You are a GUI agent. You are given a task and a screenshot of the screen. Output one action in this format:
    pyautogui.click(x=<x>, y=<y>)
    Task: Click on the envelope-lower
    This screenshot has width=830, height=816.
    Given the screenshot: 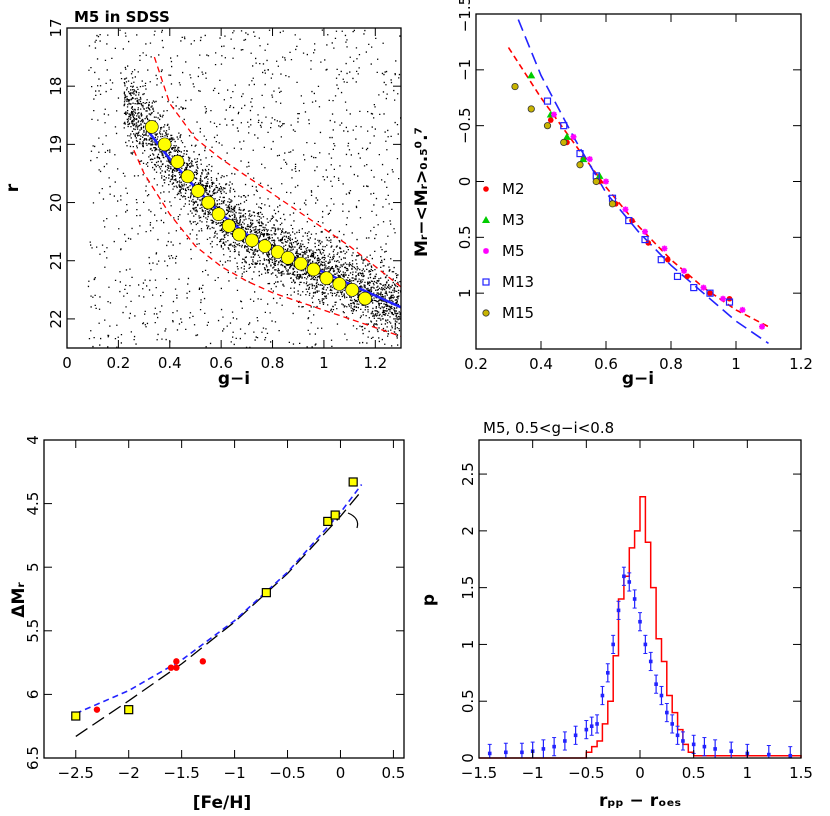 What is the action you would take?
    pyautogui.click(x=267, y=243)
    